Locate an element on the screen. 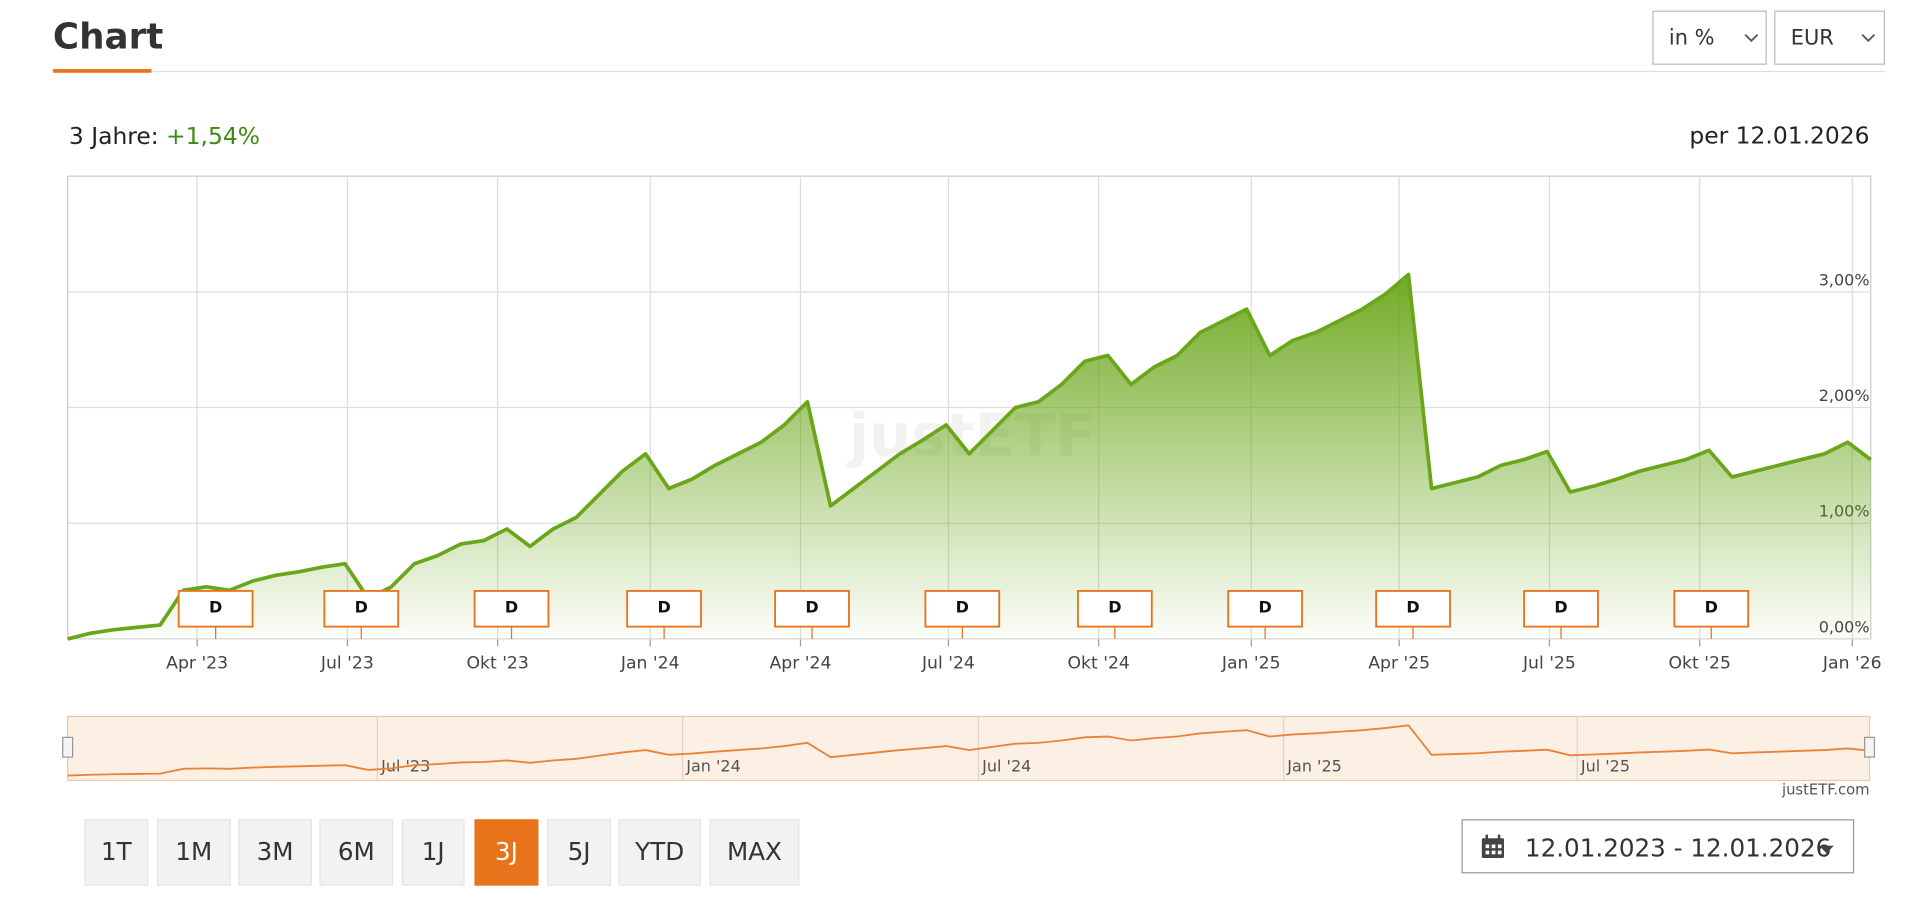 The image size is (1920, 916). range-button-label: YTD is located at coordinates (659, 851).